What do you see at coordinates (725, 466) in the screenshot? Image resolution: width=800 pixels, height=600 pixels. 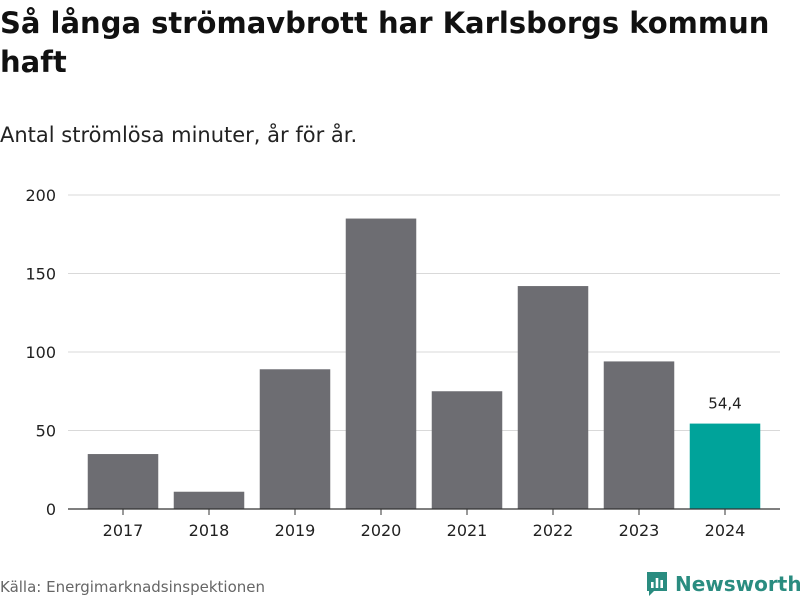 I see `bar-2024` at bounding box center [725, 466].